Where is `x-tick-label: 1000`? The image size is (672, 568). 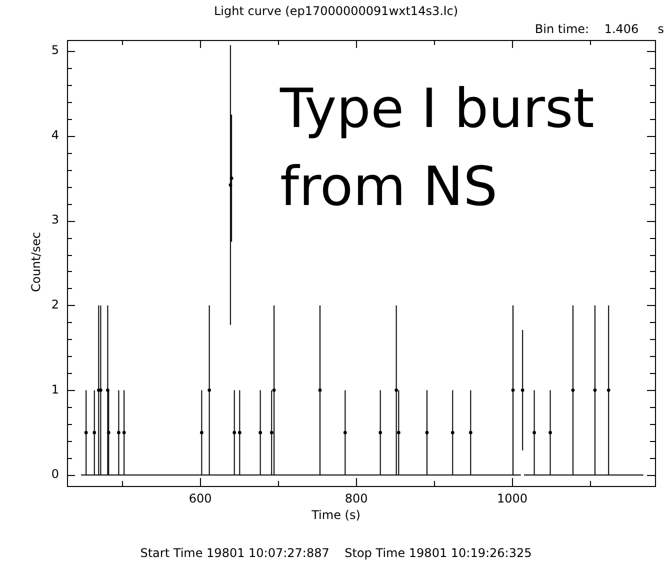 x-tick-label: 1000 is located at coordinates (512, 498).